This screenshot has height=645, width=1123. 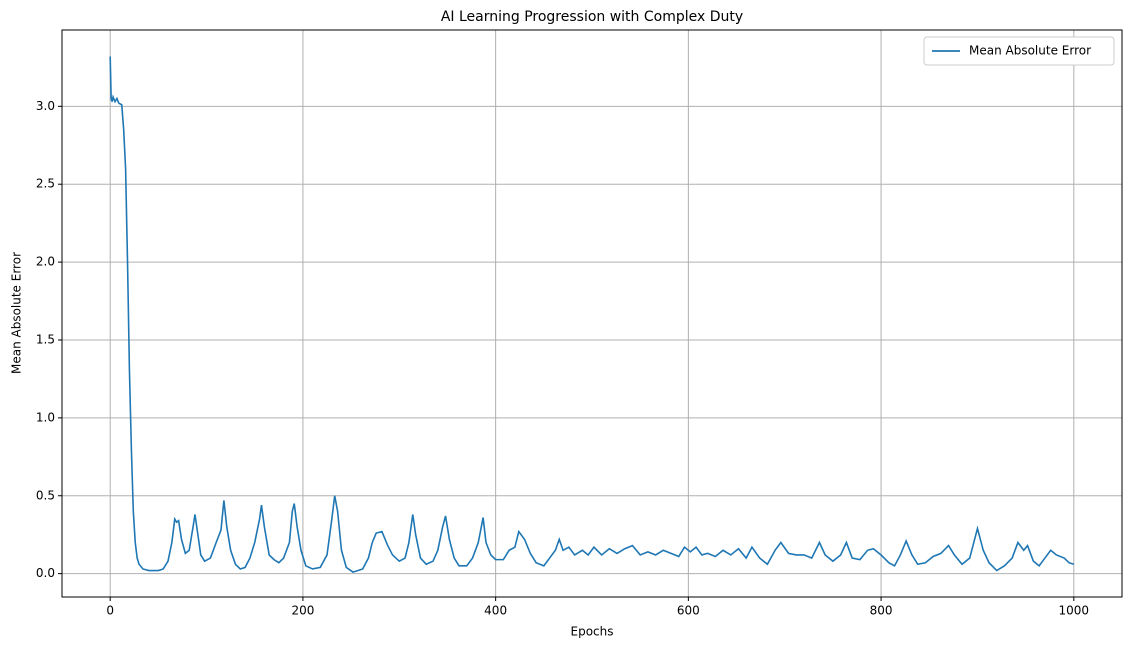 What do you see at coordinates (110, 611) in the screenshot?
I see `x-tick-label: 0` at bounding box center [110, 611].